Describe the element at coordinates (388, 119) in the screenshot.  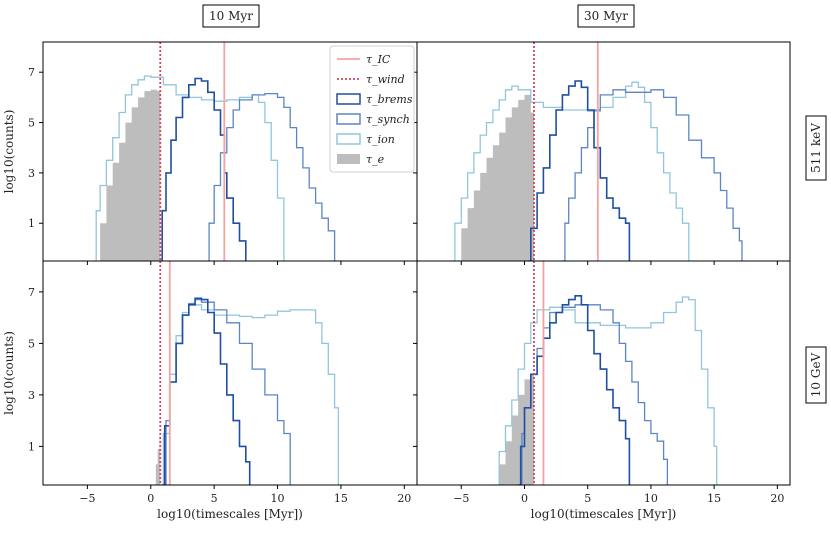
I see `legend-label: τ_synch` at that location.